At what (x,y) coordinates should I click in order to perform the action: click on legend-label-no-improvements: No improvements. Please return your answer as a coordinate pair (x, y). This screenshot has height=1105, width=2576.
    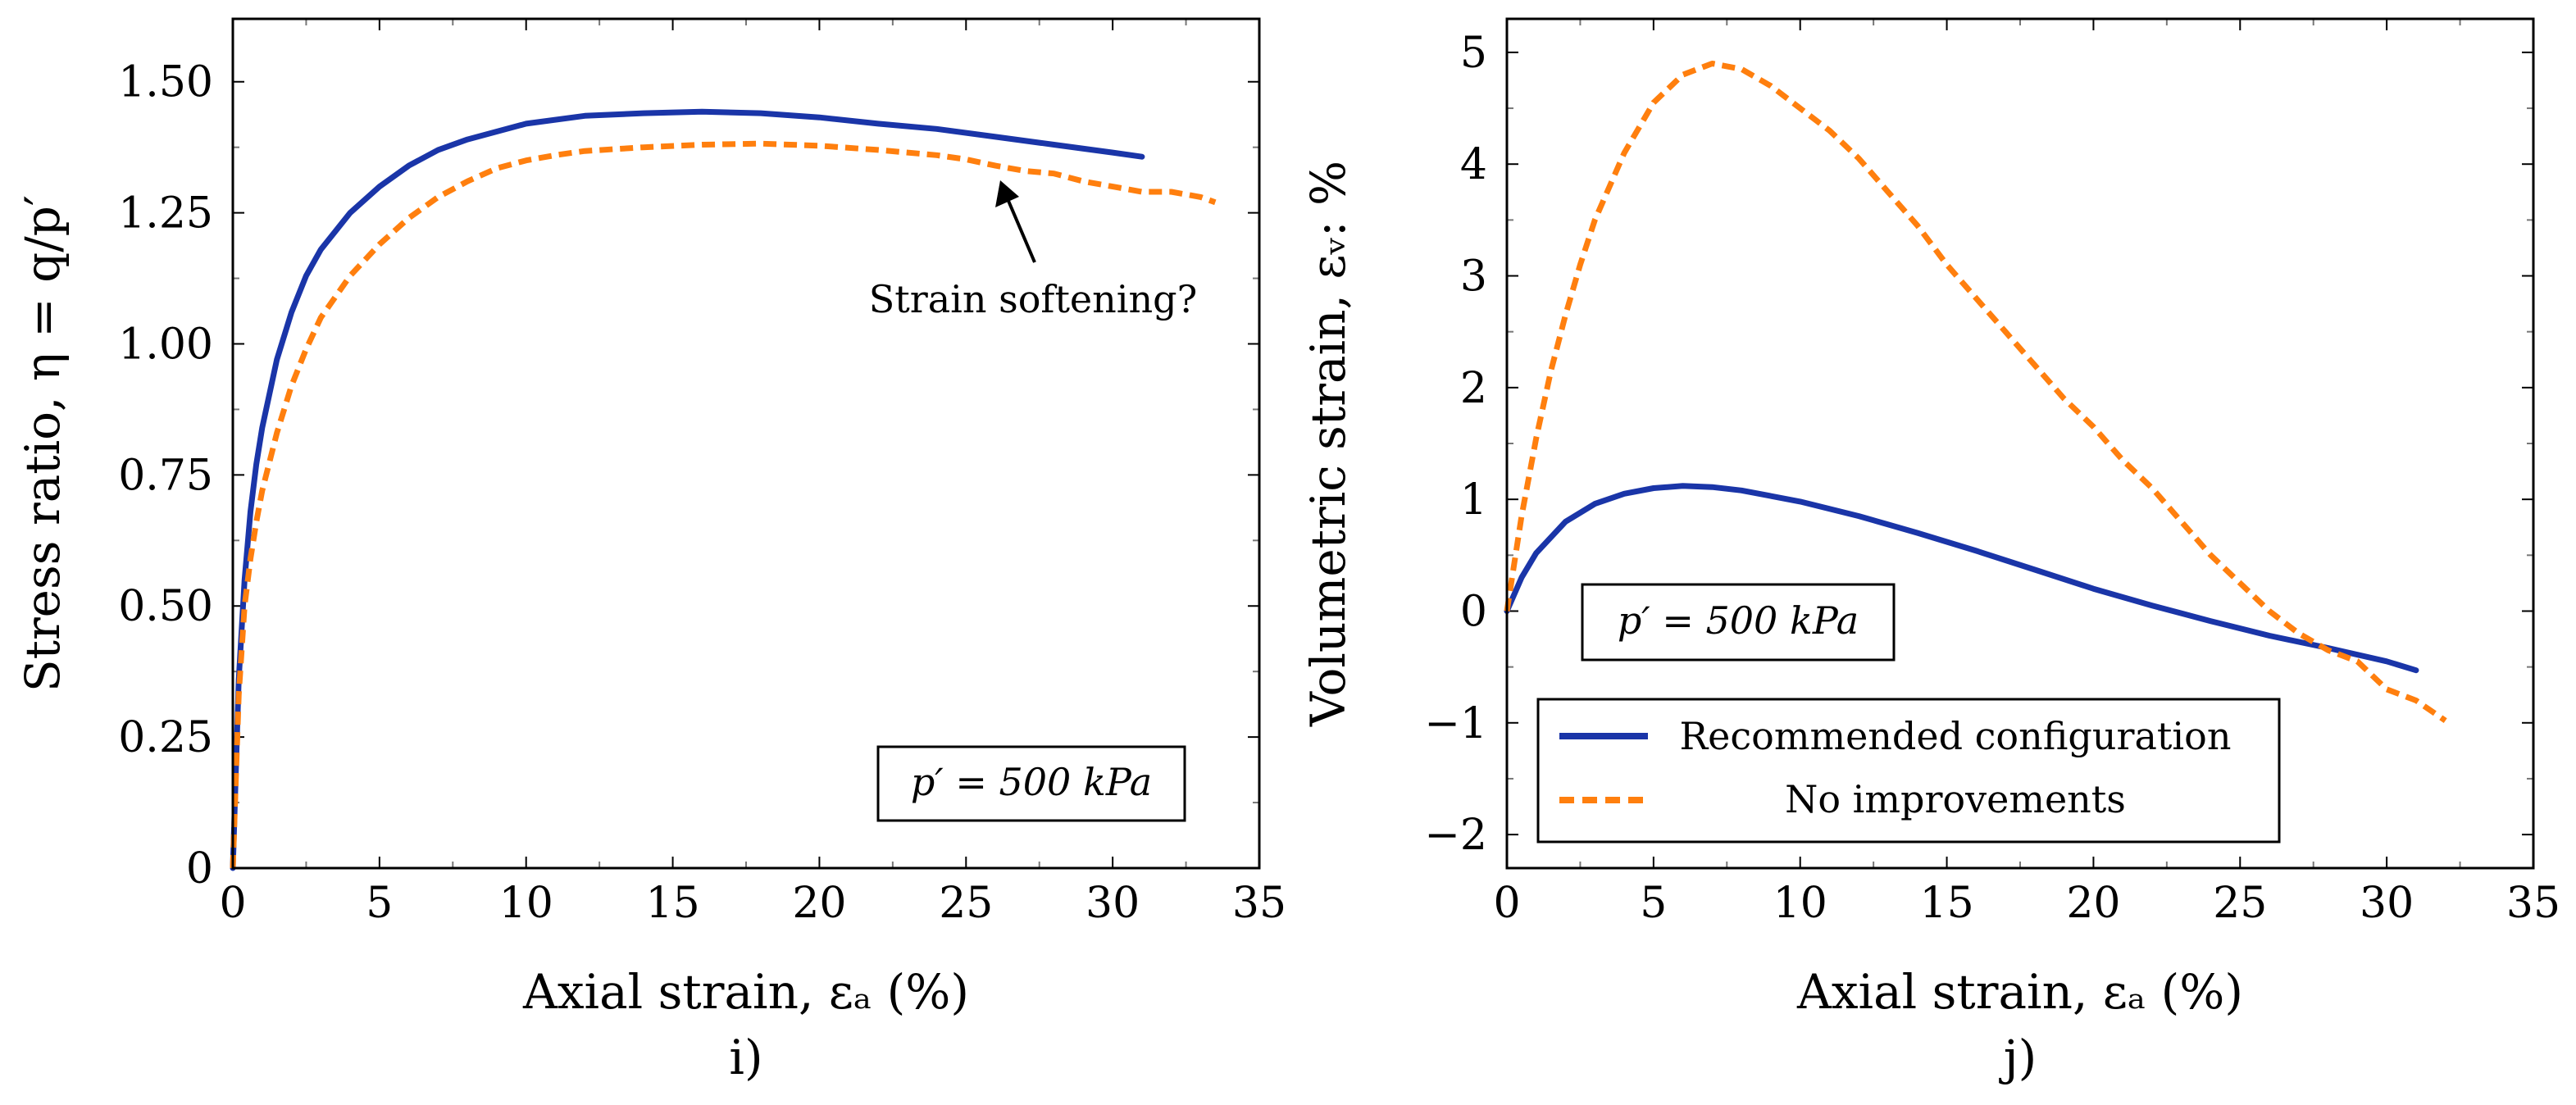
    Looking at the image, I should click on (1955, 799).